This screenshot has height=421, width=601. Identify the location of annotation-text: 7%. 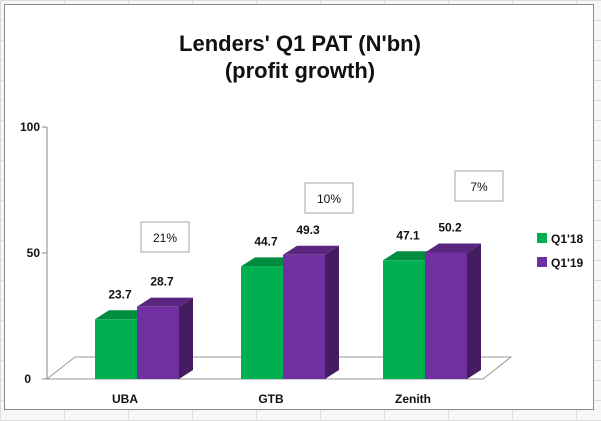
(479, 187).